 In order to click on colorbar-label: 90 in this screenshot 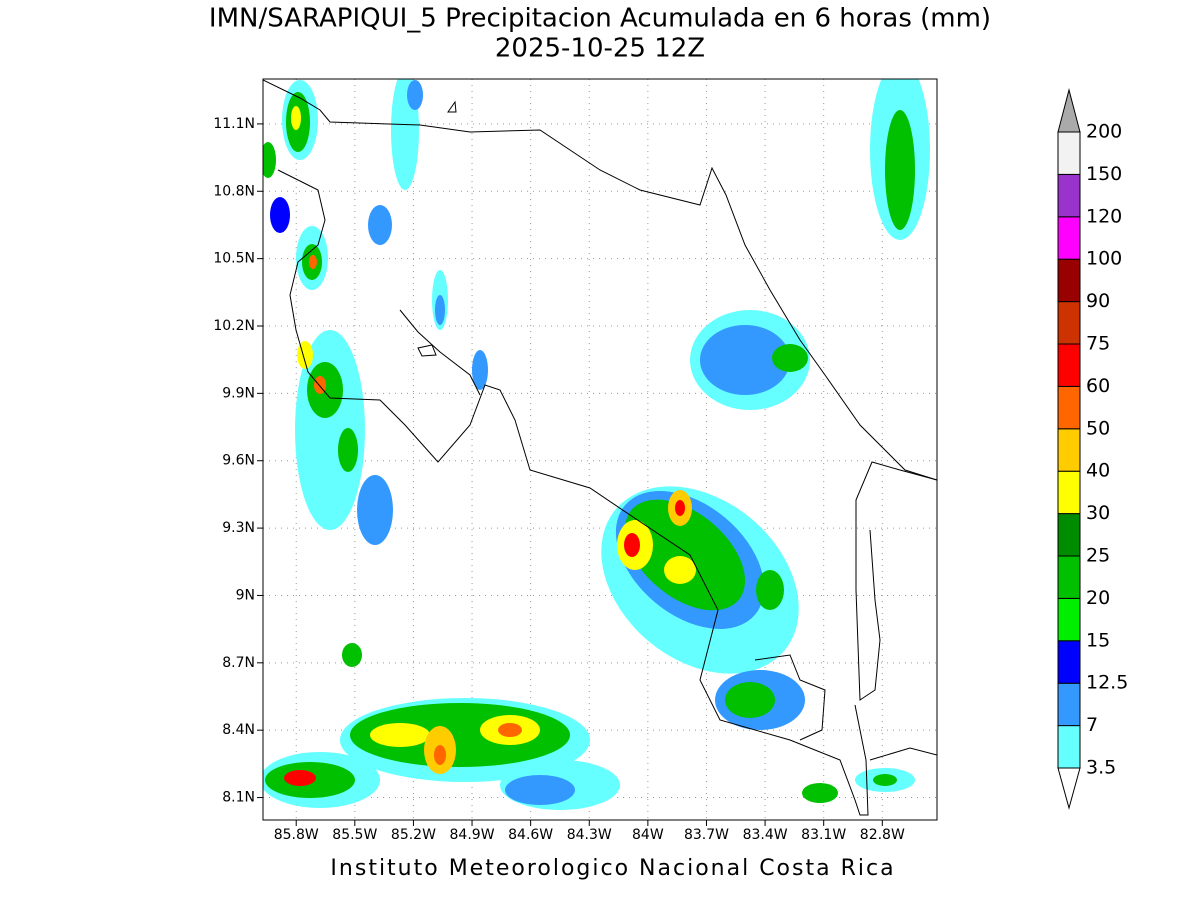, I will do `click(1098, 301)`.